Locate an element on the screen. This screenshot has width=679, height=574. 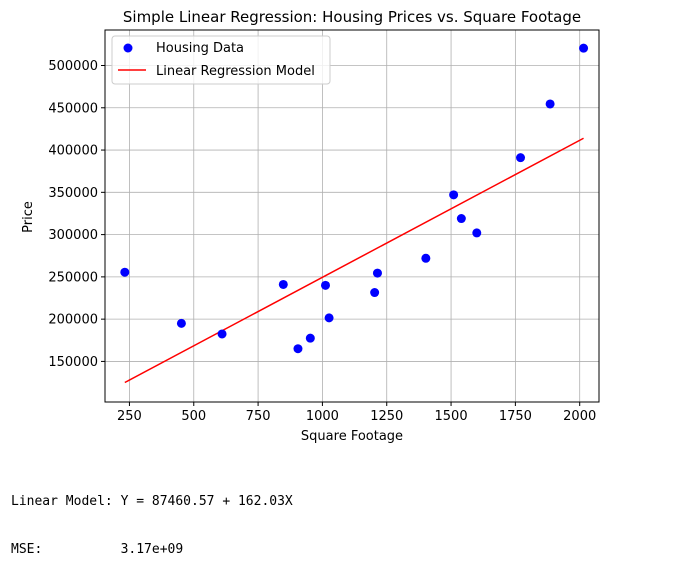
legend-box is located at coordinates (221, 60).